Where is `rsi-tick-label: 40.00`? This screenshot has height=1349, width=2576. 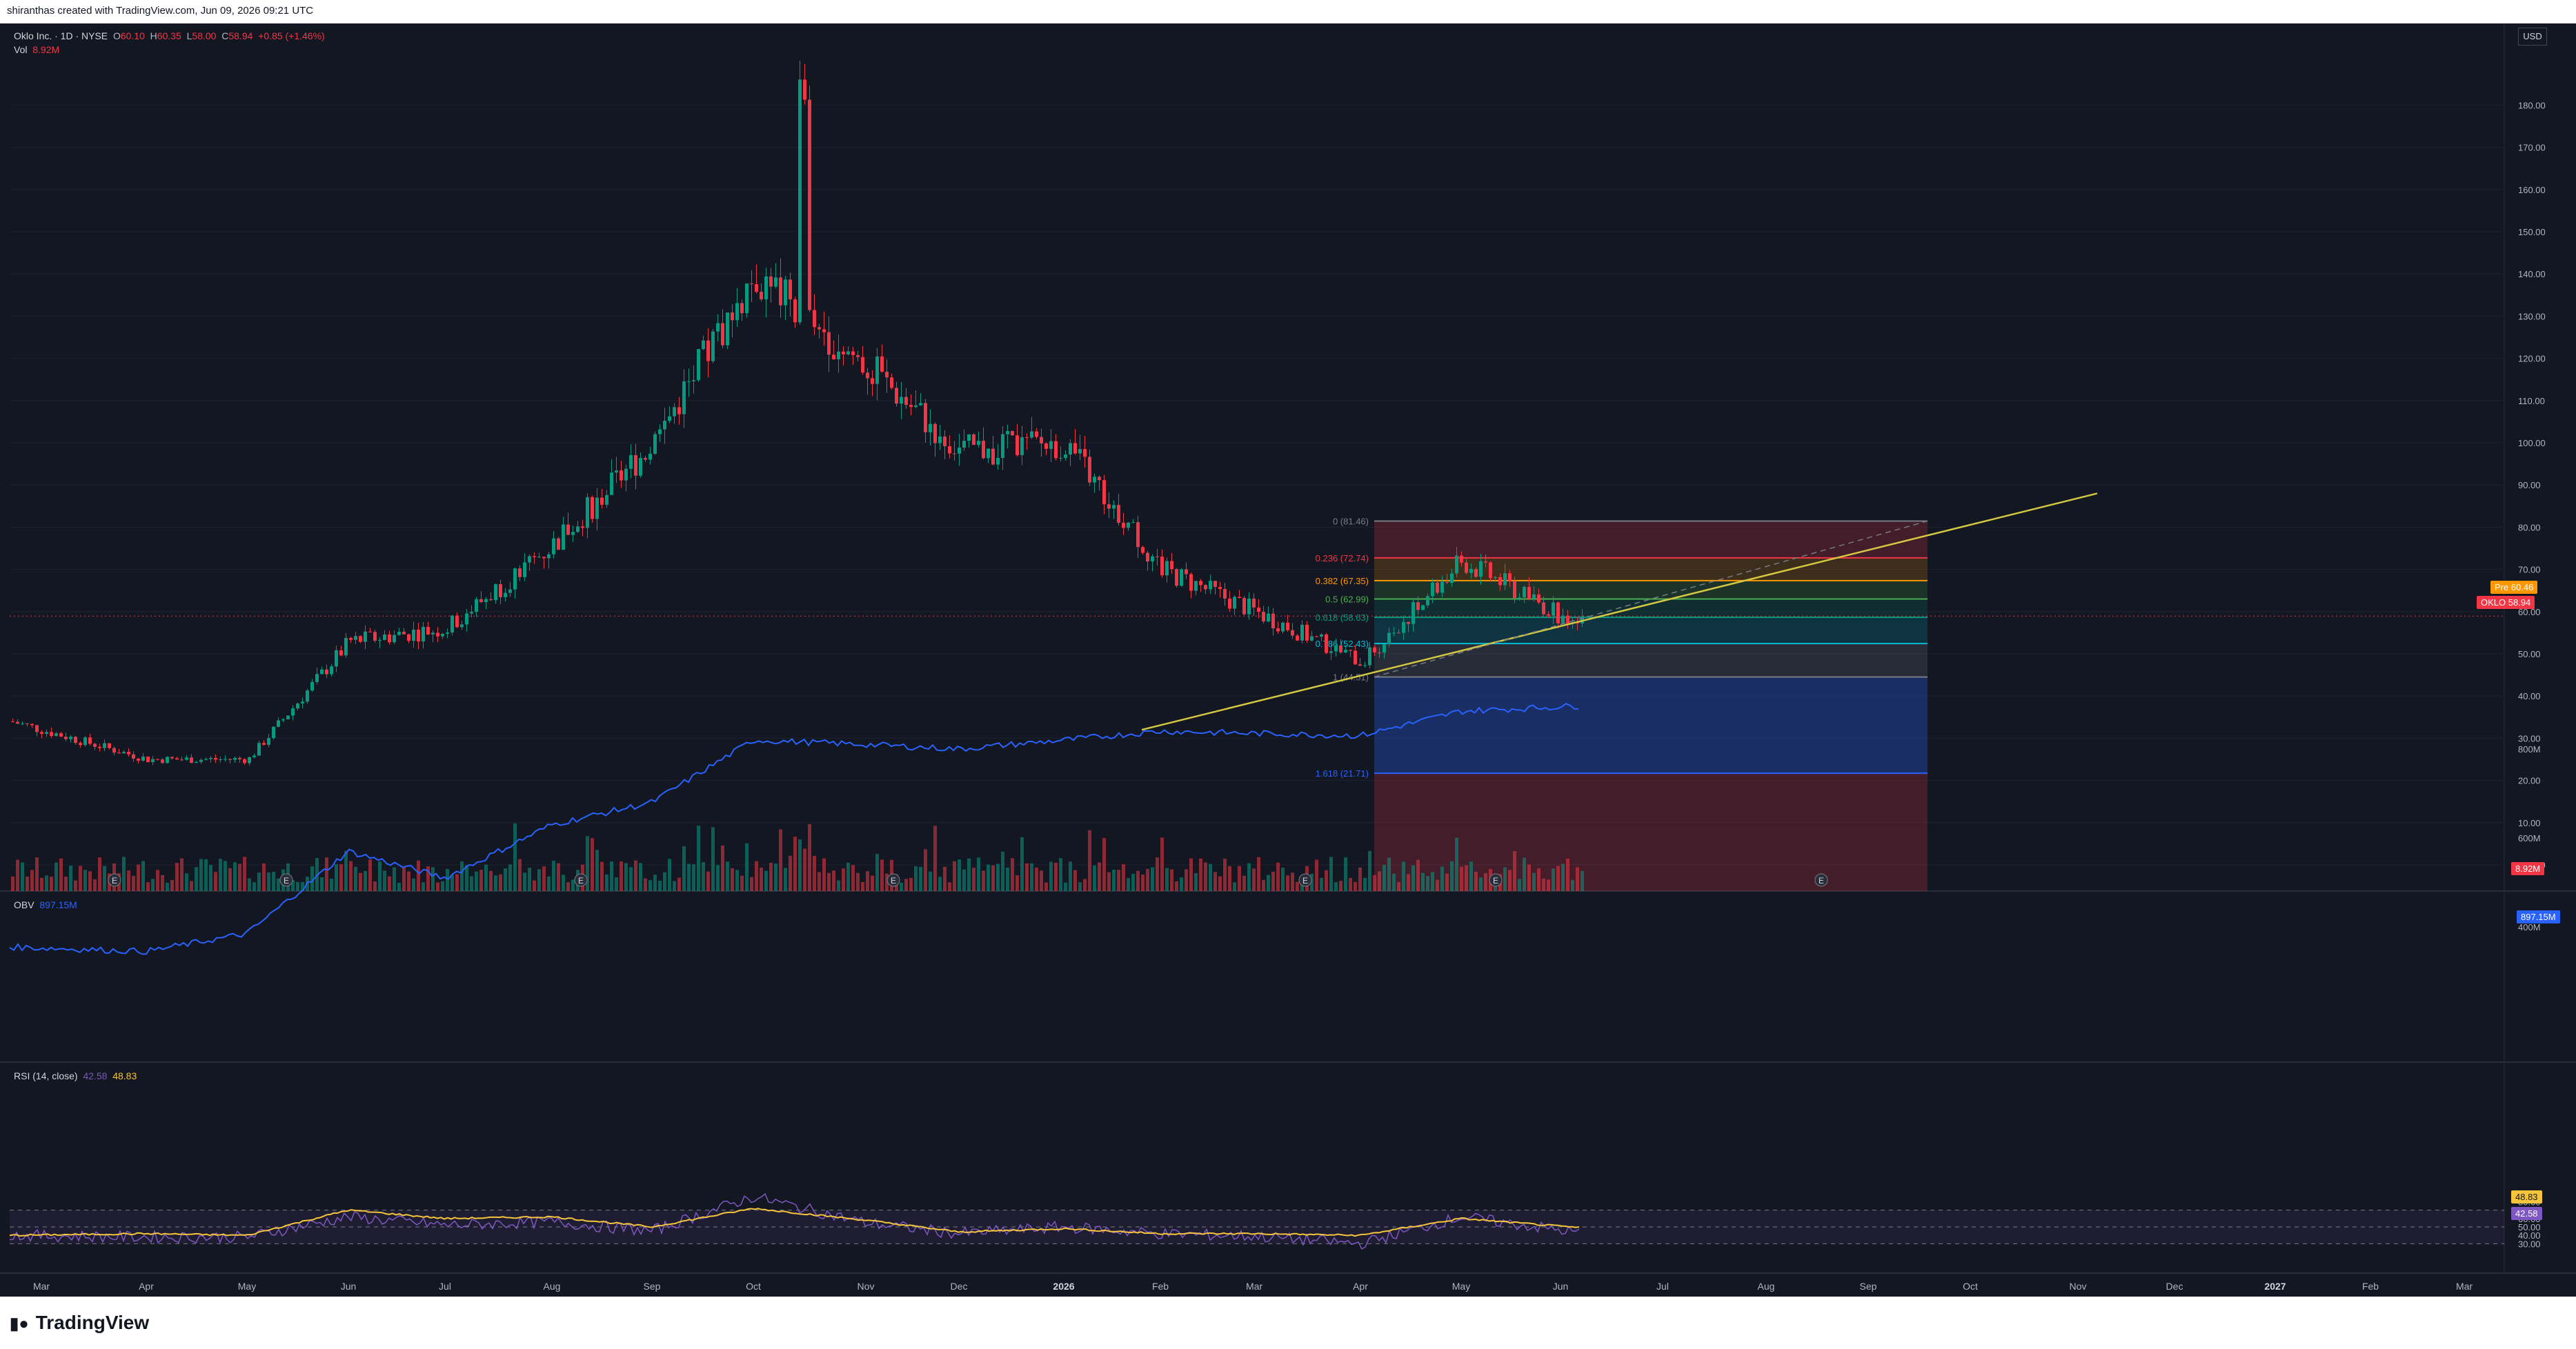
rsi-tick-label: 40.00 is located at coordinates (2529, 1235).